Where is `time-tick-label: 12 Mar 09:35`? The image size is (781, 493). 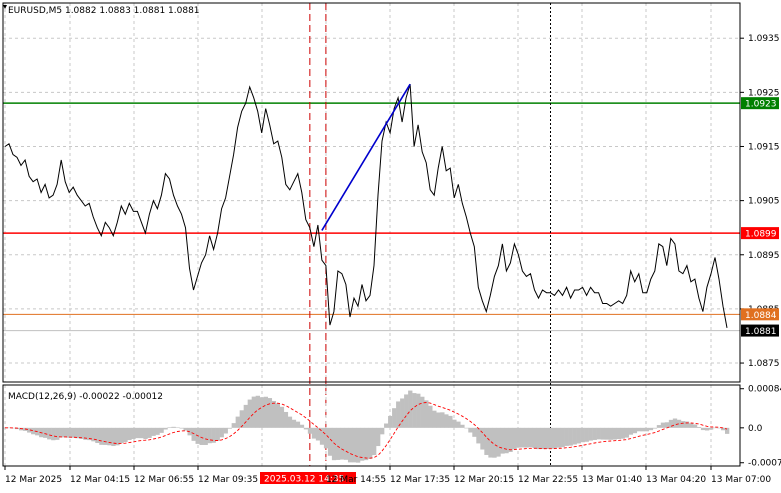
time-tick-label: 12 Mar 09:35 is located at coordinates (228, 480).